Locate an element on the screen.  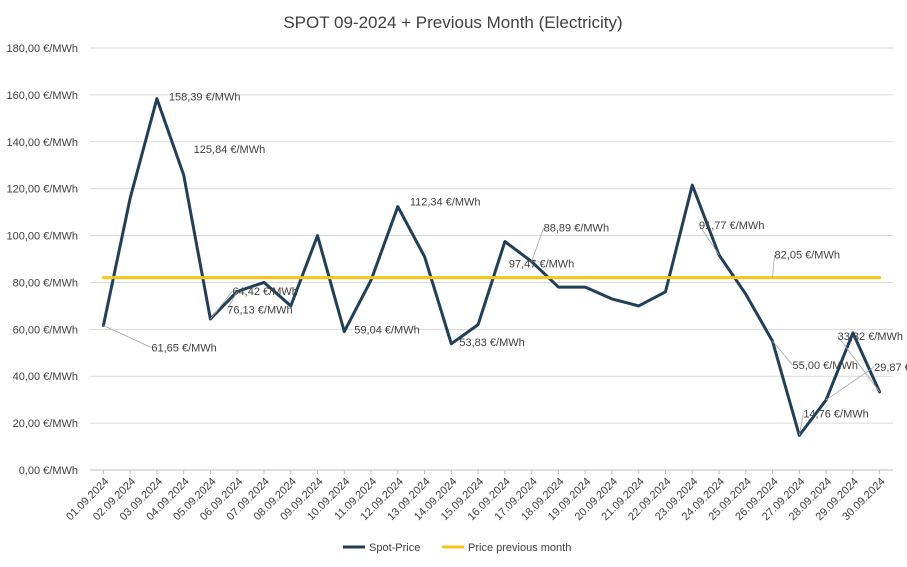
data-label: 125,84 €/MWh is located at coordinates (230, 150).